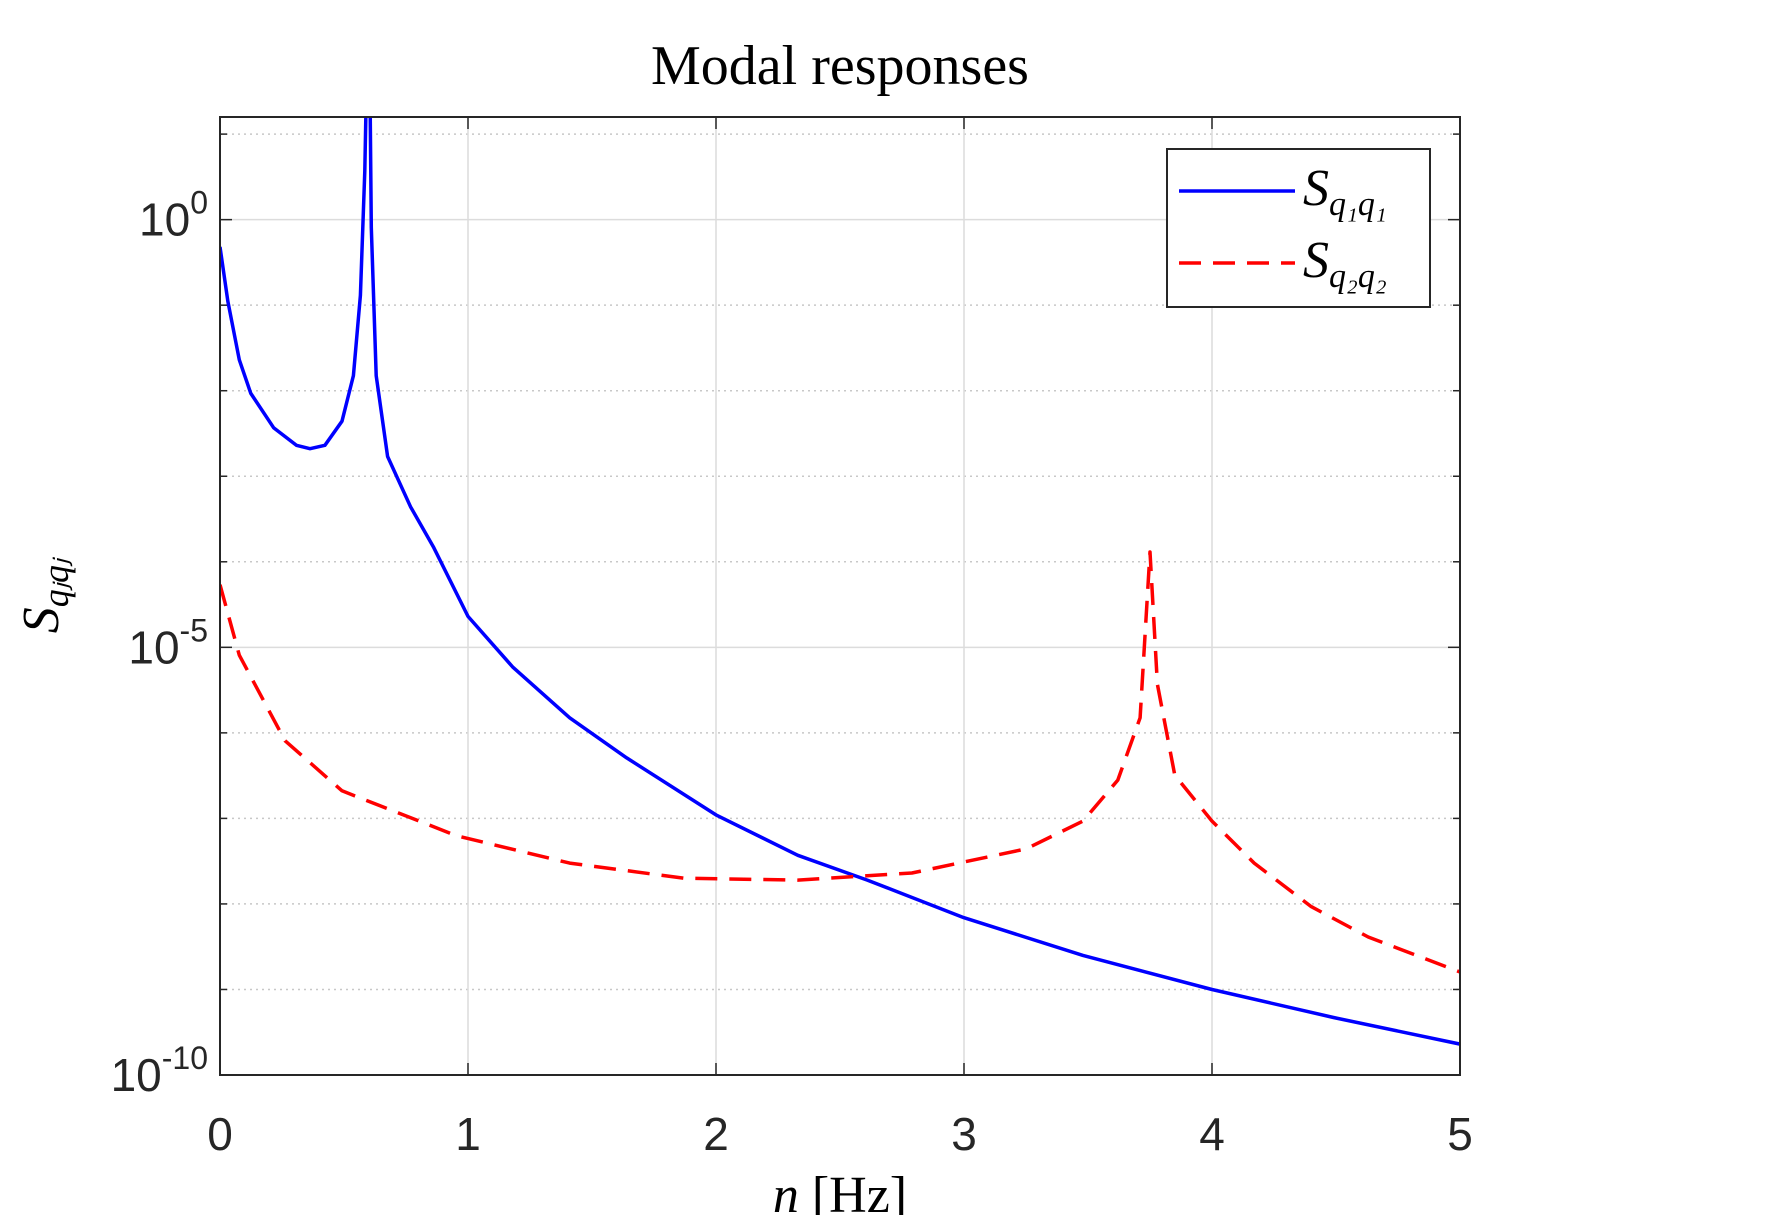 The height and width of the screenshot is (1215, 1780). I want to click on x-tick-label: 4, so click(1212, 1134).